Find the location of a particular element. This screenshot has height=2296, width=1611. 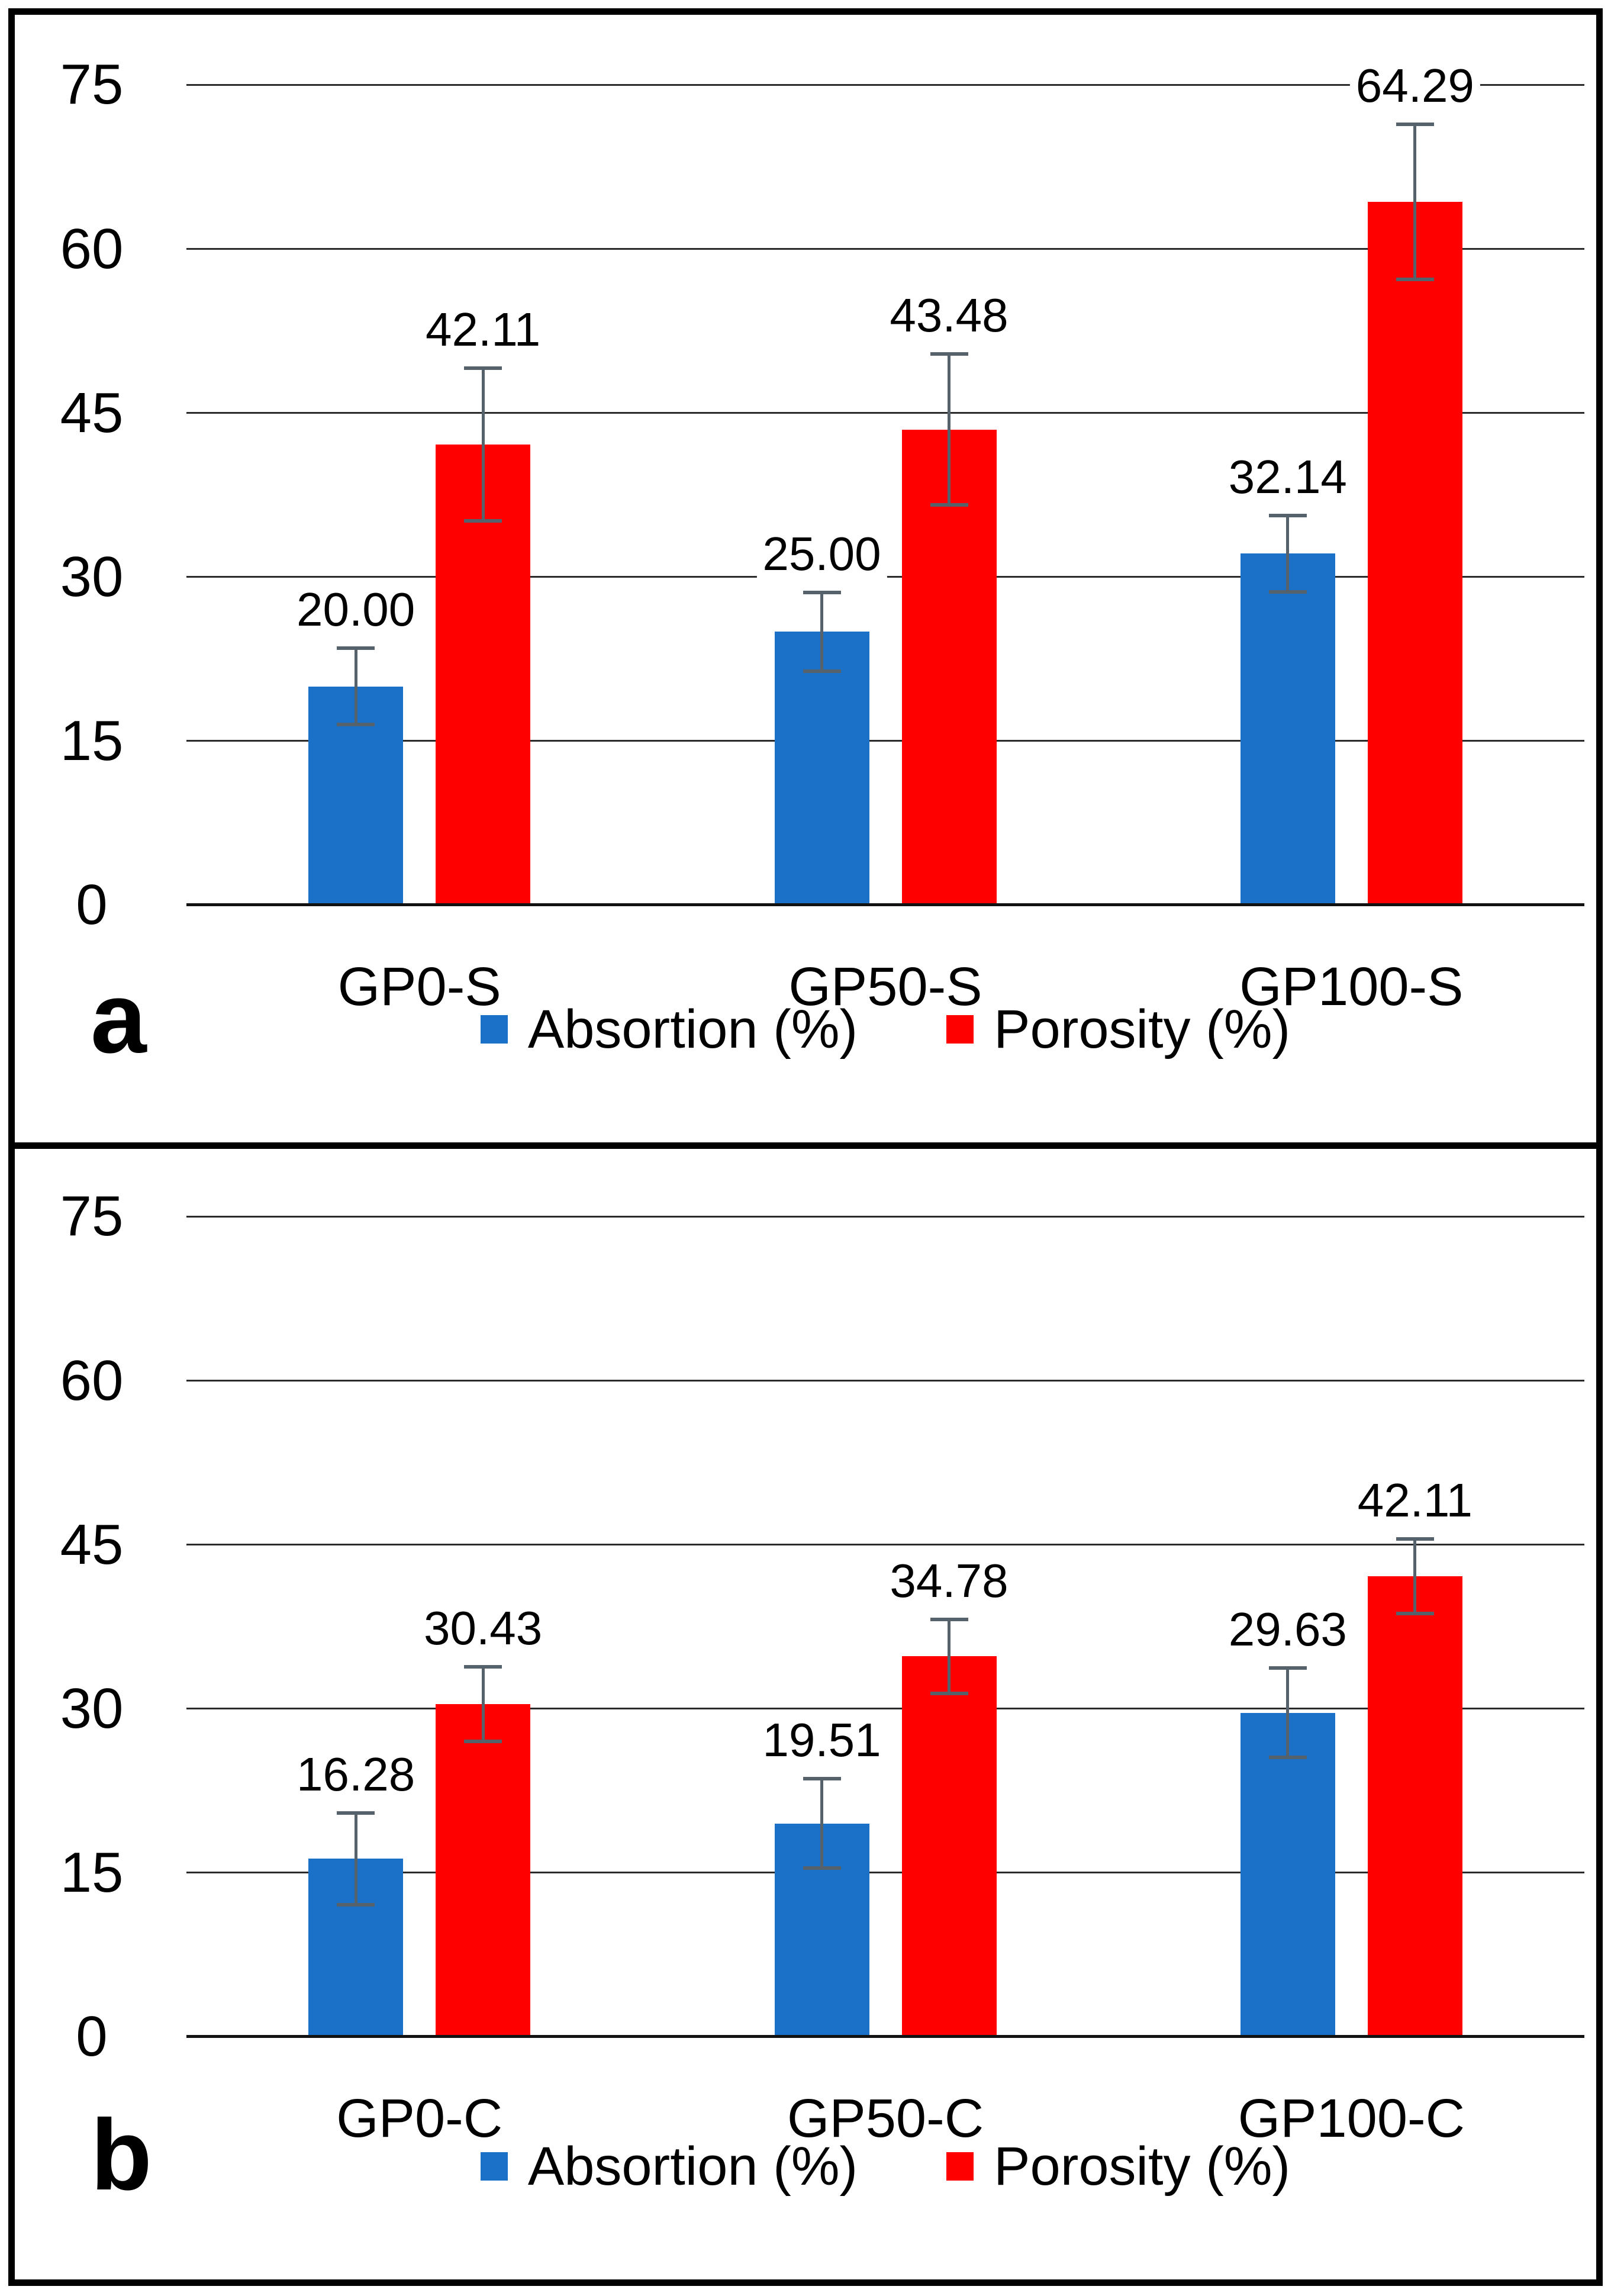

y-axis-tick: 30 is located at coordinates (92, 576).